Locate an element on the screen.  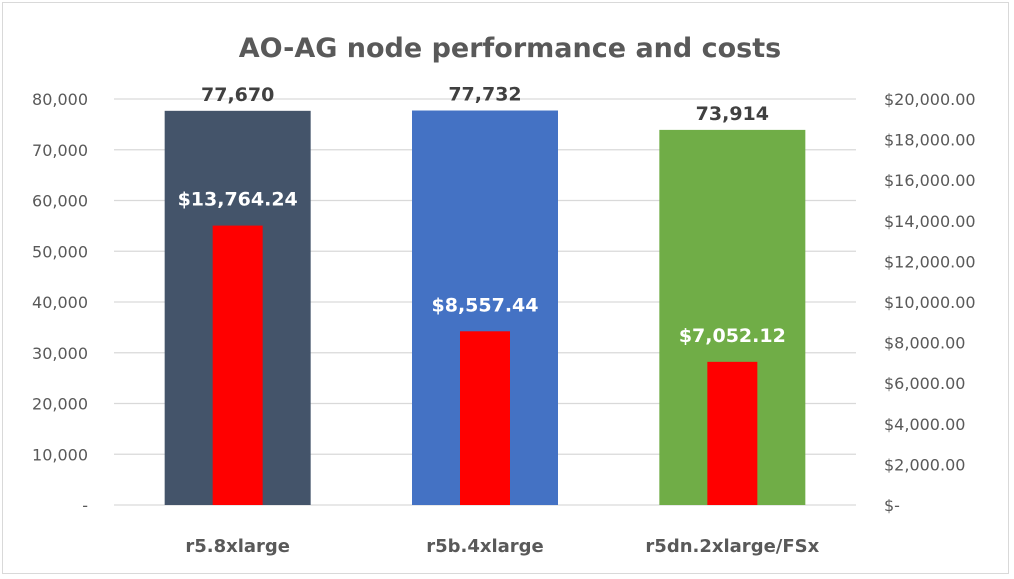
left-tick-label: - is located at coordinates (85, 505).